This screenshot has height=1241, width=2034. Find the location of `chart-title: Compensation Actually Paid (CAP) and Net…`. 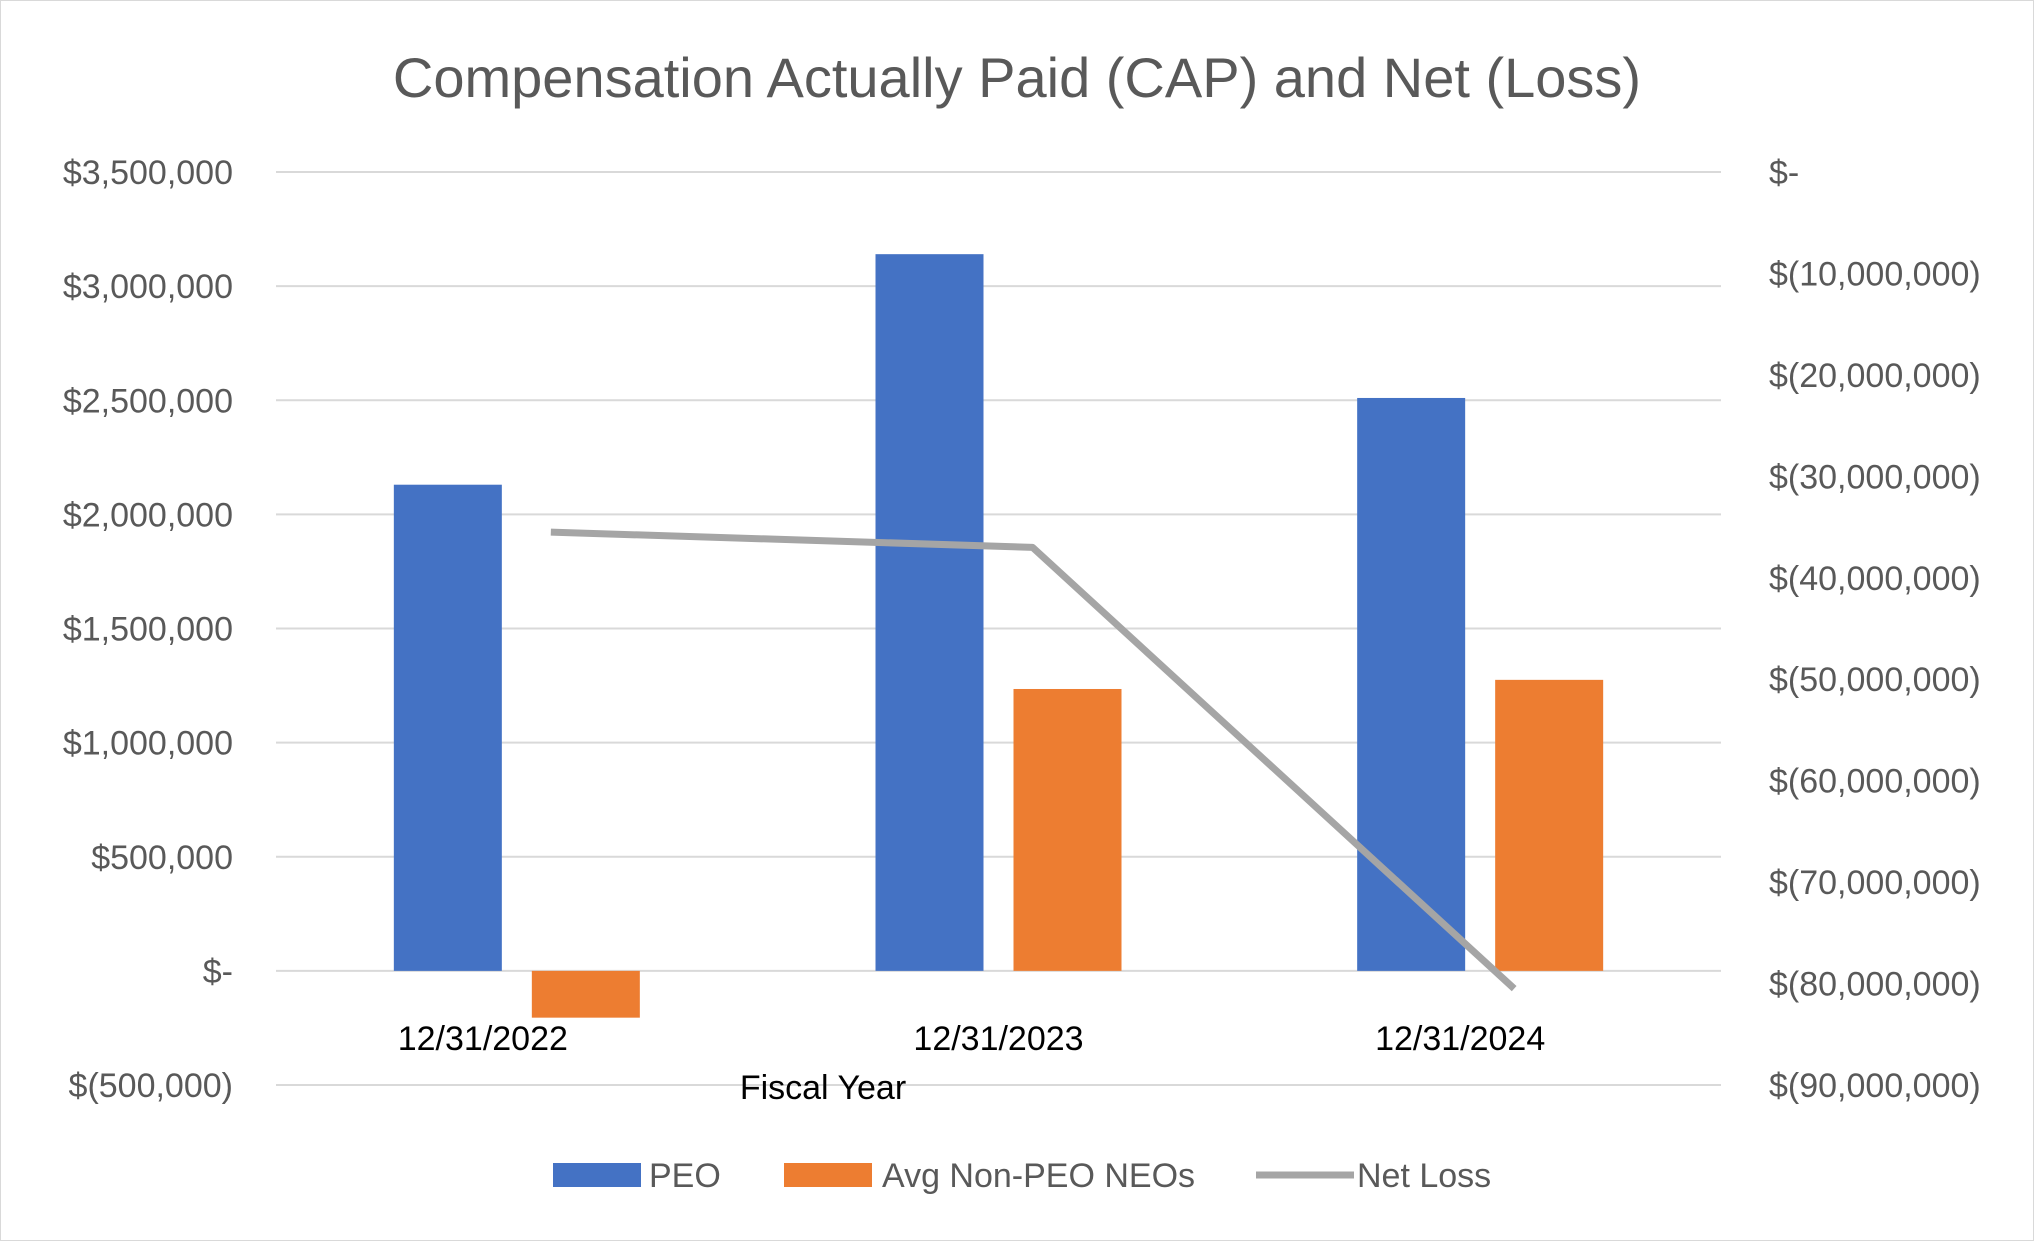

chart-title: Compensation Actually Paid (CAP) and Net… is located at coordinates (1017, 77).